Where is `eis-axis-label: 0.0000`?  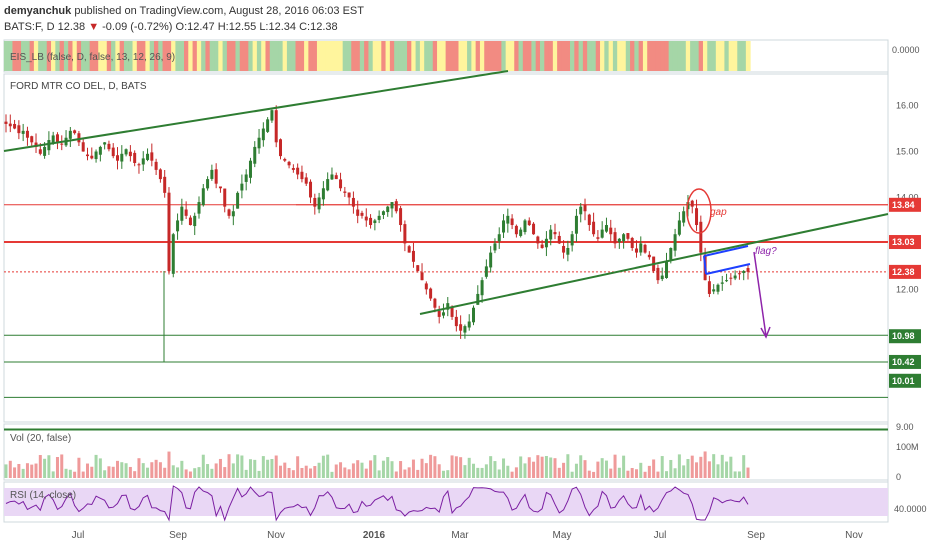
eis-axis-label: 0.0000 is located at coordinates (906, 50).